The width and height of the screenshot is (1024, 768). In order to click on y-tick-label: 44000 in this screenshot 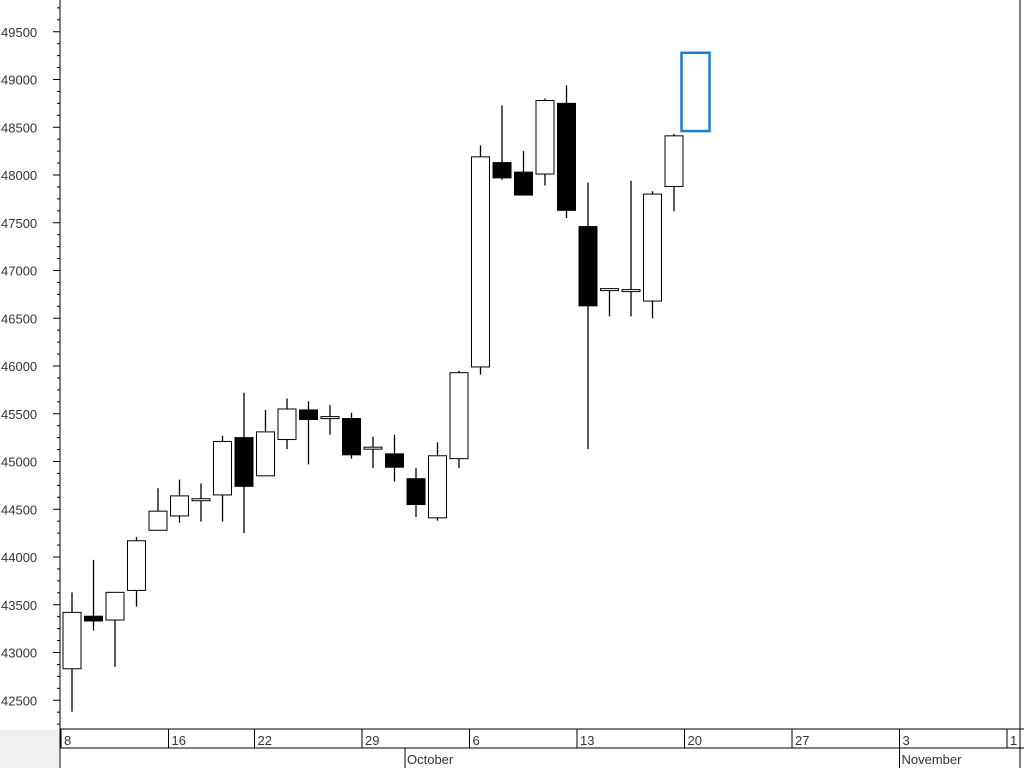, I will do `click(19, 557)`.